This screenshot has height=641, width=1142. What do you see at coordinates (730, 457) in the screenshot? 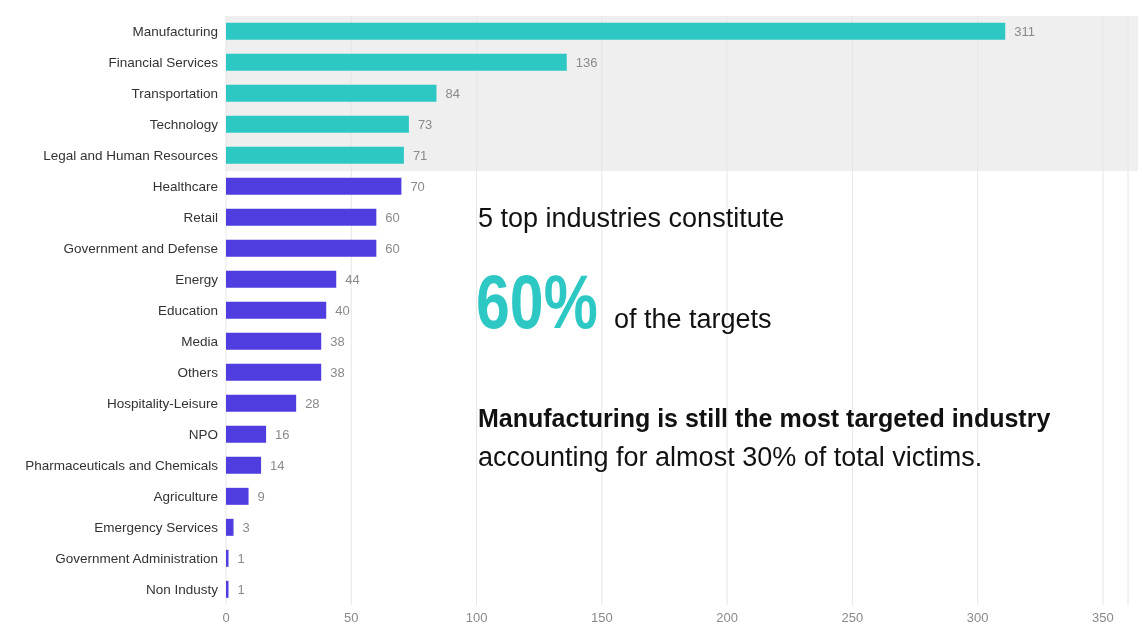
I see `annotation: accounting for almost 30% of total victims.` at bounding box center [730, 457].